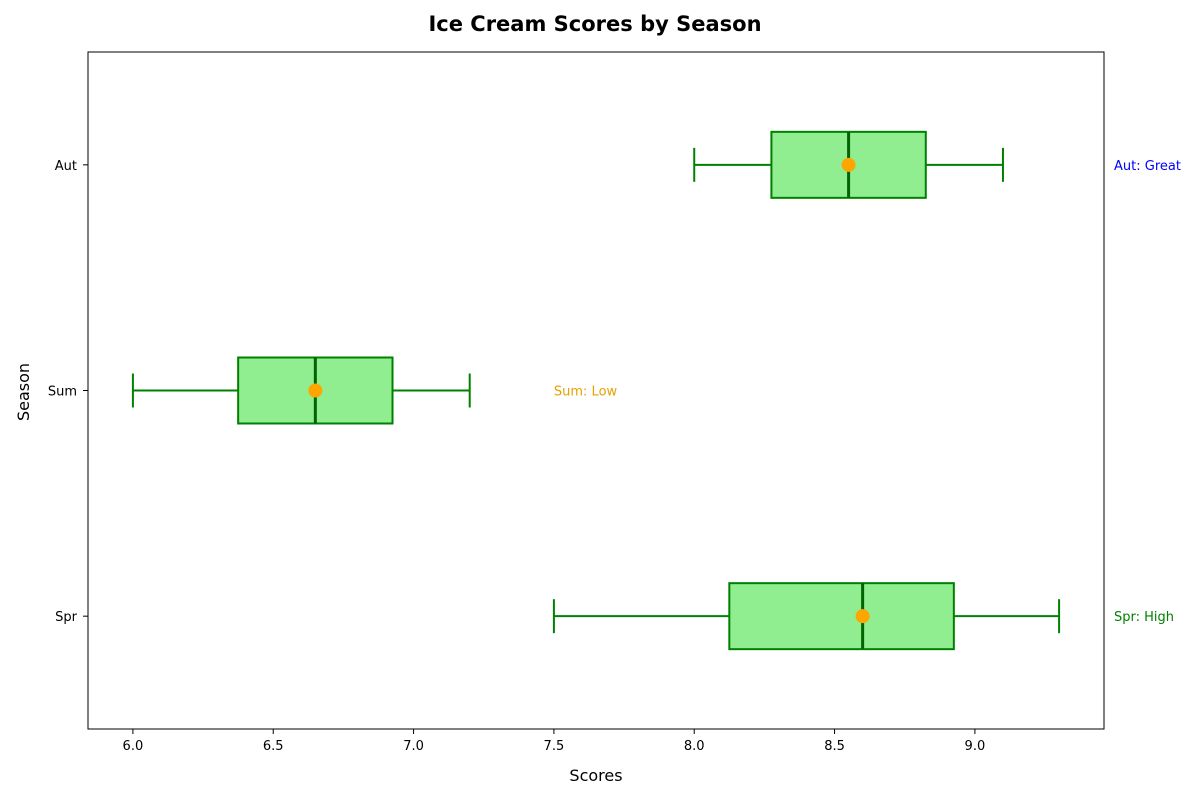 This screenshot has width=1200, height=800. Describe the element at coordinates (975, 746) in the screenshot. I see `x-tick-label: 9.0` at that location.